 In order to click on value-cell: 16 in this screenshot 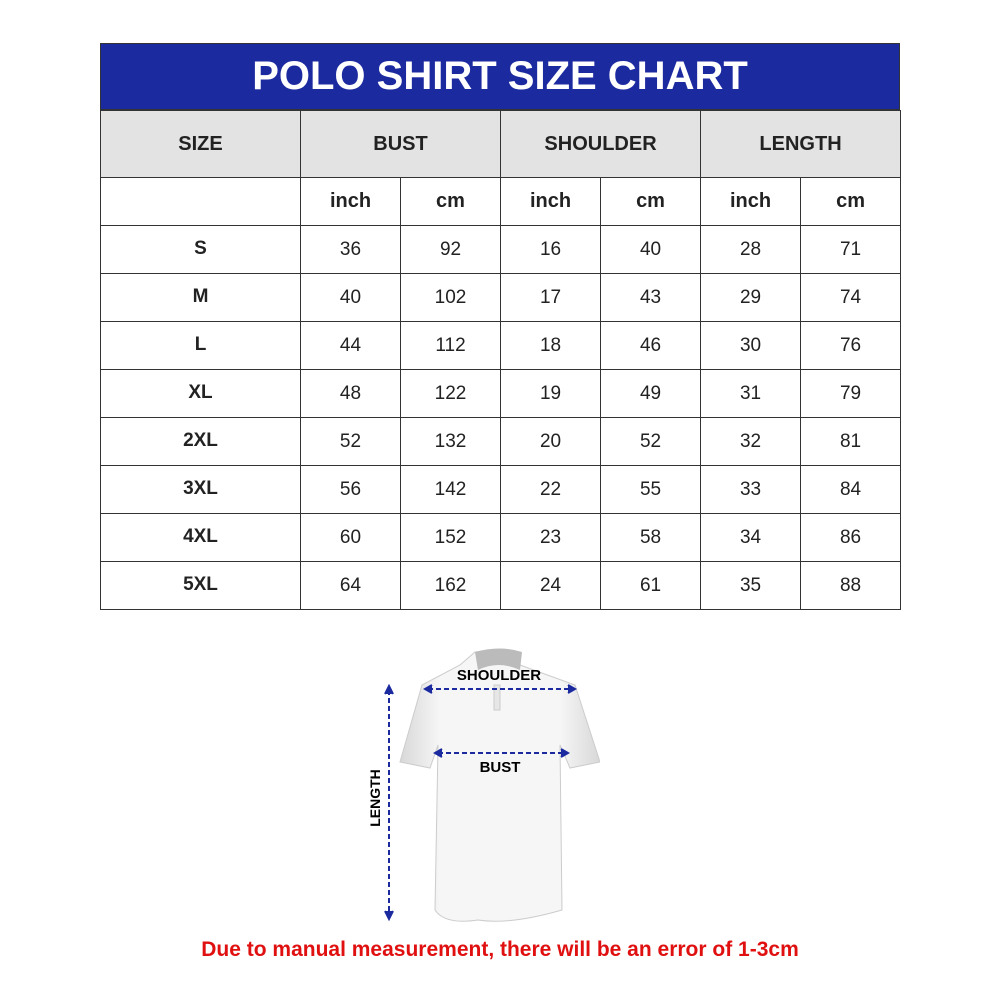, I will do `click(551, 249)`.